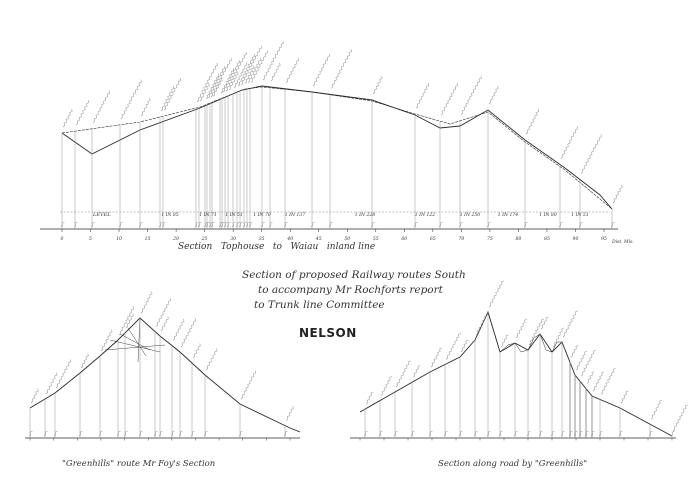  Describe the element at coordinates (508, 215) in the screenshot. I see `main-gradient-label: 1 IN 174` at that location.